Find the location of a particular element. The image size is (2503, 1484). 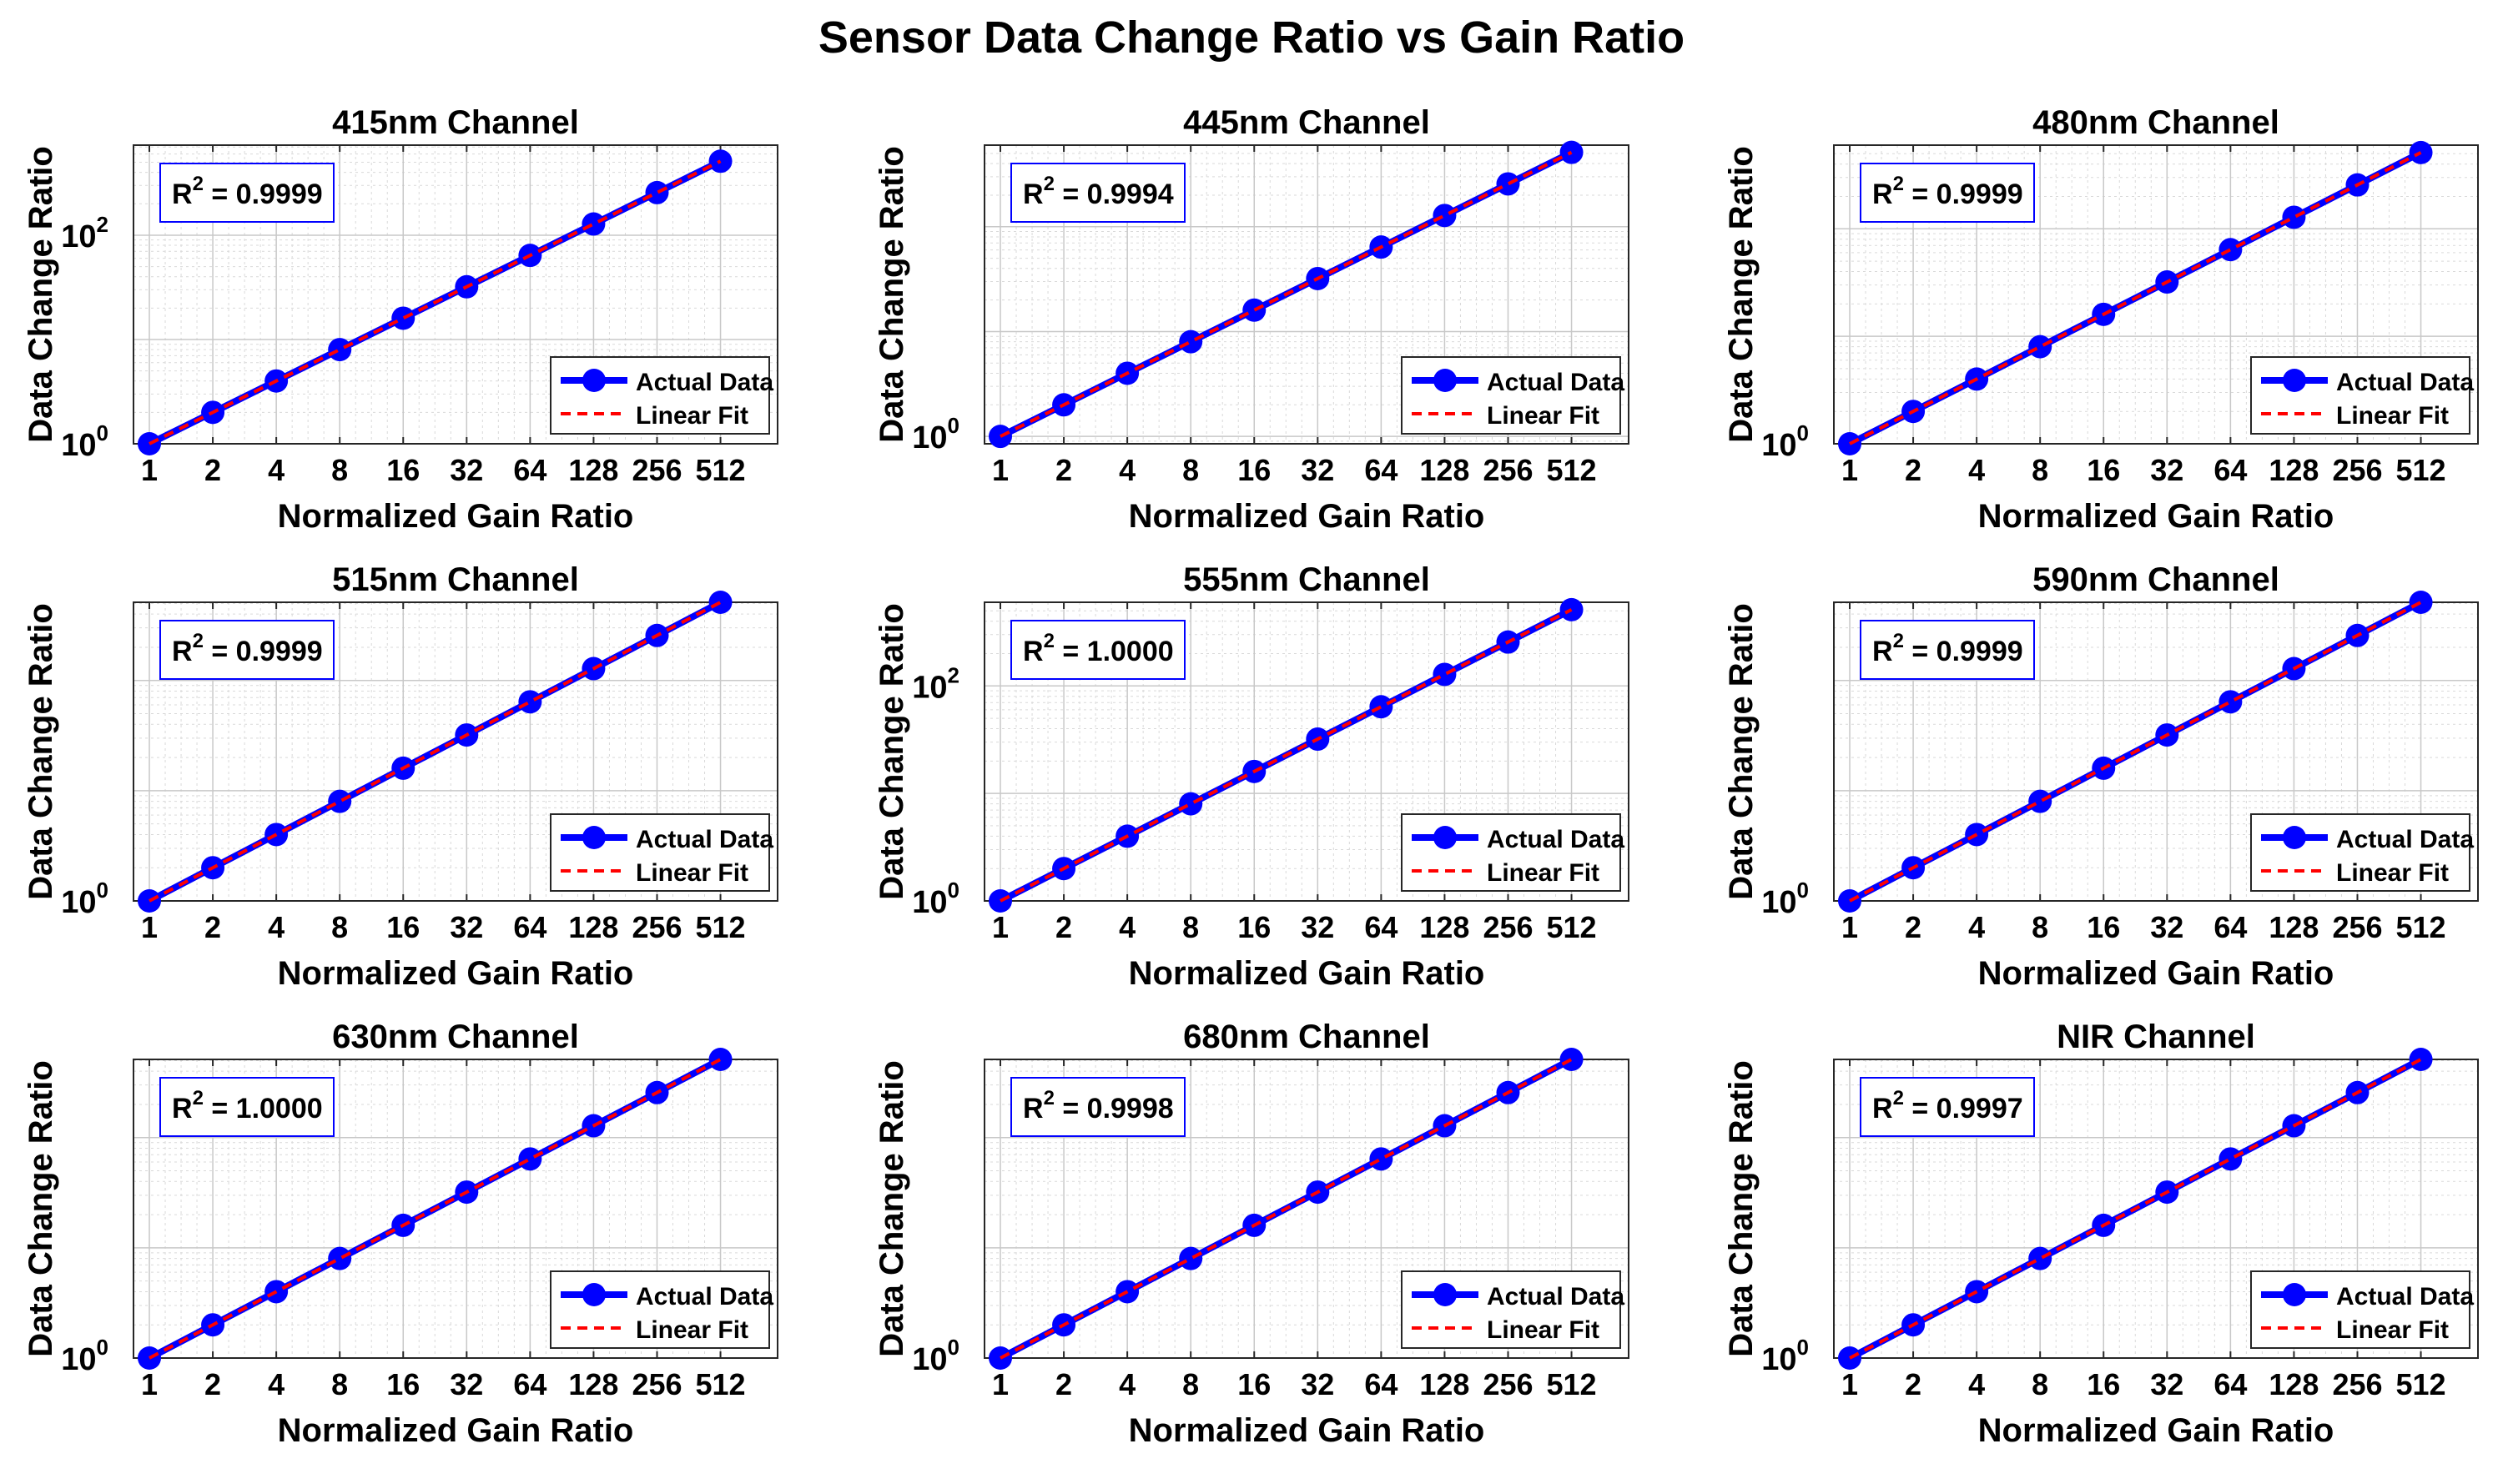

y-tick-exponent: 2 is located at coordinates (954, 675).